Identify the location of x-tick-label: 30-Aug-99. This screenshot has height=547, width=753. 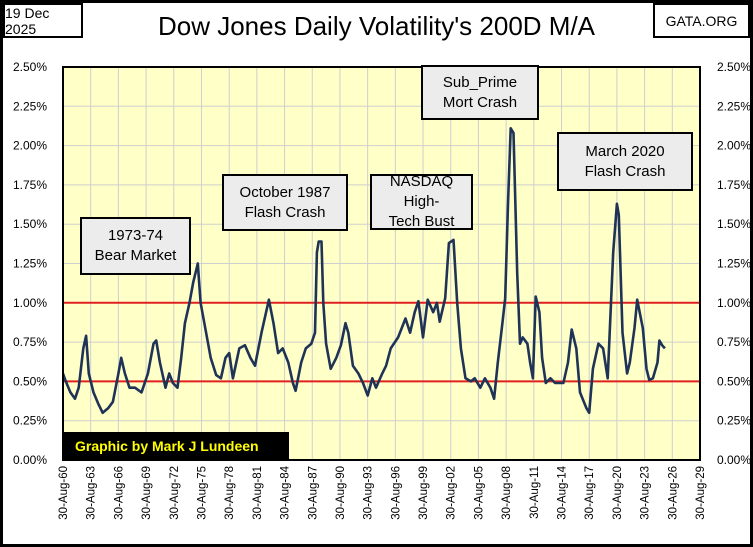
(424, 493).